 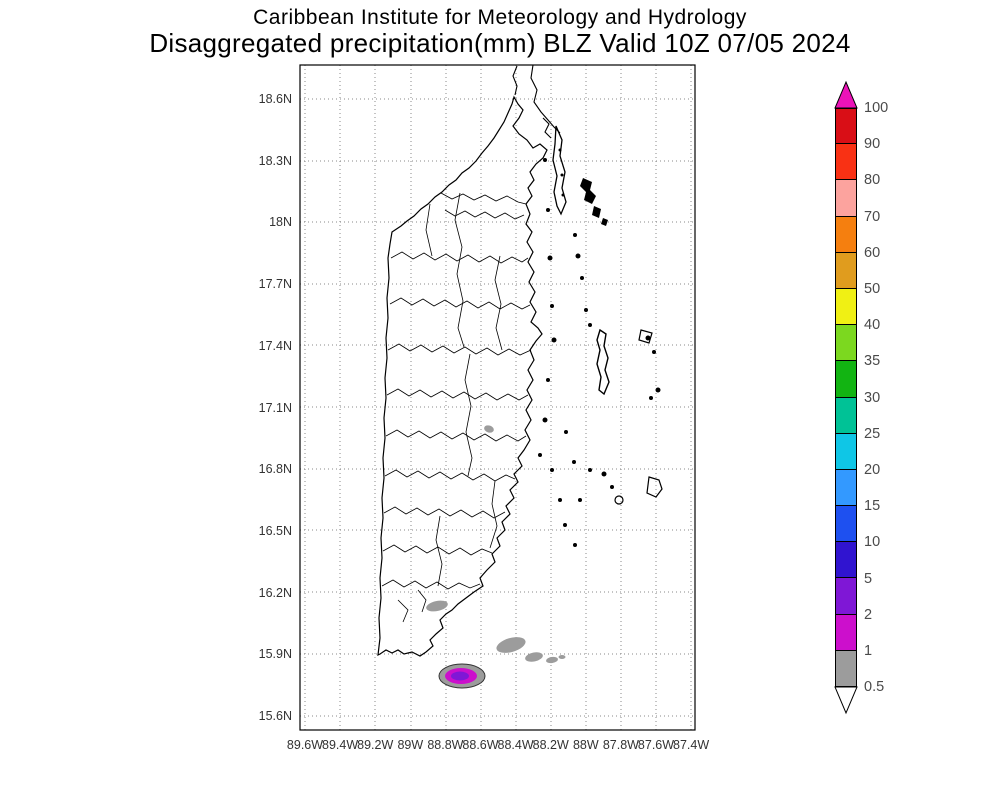 I want to click on colorbar-tick-label: 90, so click(x=872, y=144).